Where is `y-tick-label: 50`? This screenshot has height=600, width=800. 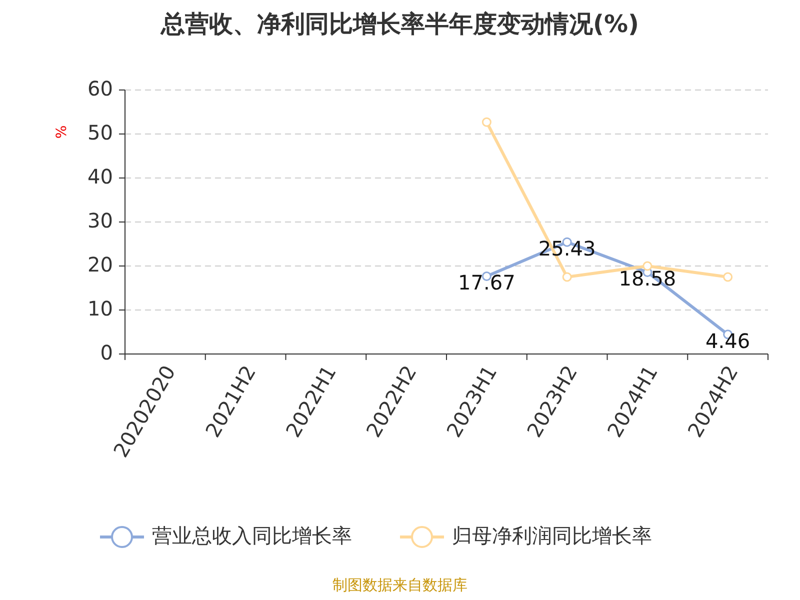
y-tick-label: 50 is located at coordinates (100, 132).